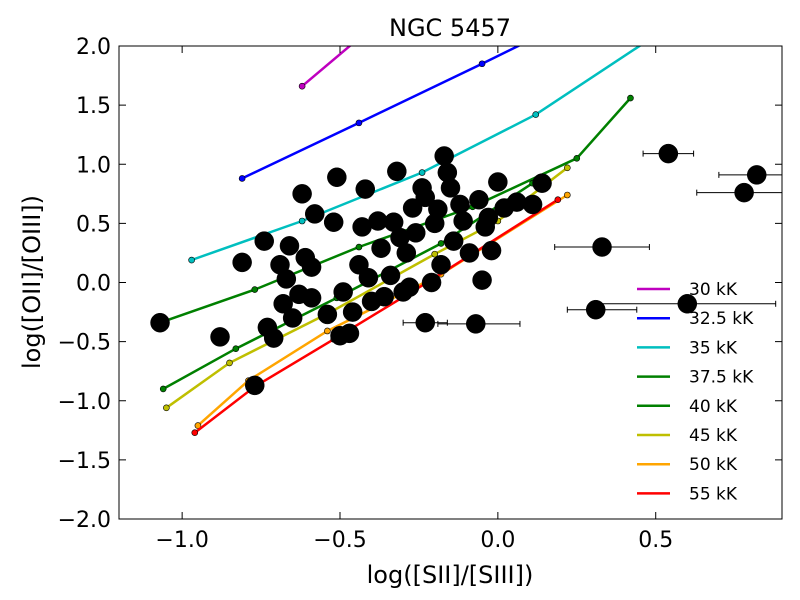 This screenshot has width=800, height=600. What do you see at coordinates (713, 290) in the screenshot?
I see `legend-label-30-kk: 30 kK` at bounding box center [713, 290].